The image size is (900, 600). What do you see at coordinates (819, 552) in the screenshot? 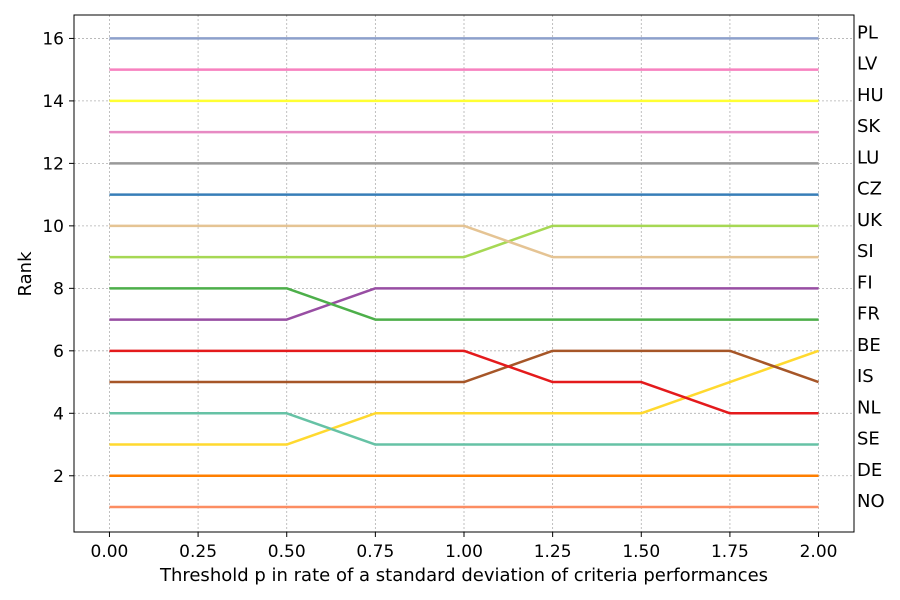
I see `x-tick-label: 2.00` at bounding box center [819, 552].